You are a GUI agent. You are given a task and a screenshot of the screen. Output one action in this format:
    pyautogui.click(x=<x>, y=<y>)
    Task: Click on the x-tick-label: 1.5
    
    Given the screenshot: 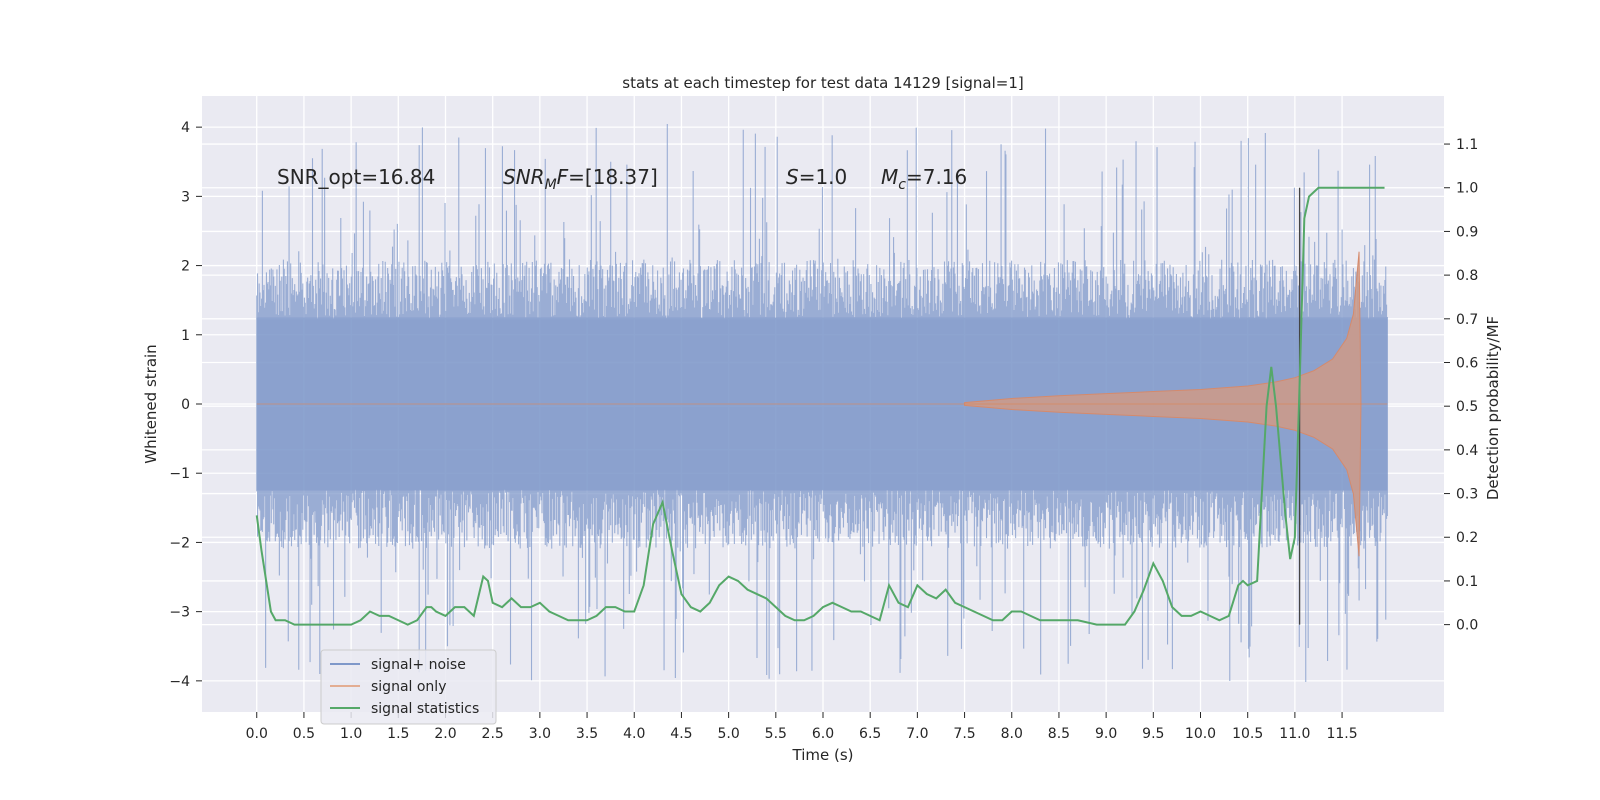 What is the action you would take?
    pyautogui.click(x=398, y=734)
    